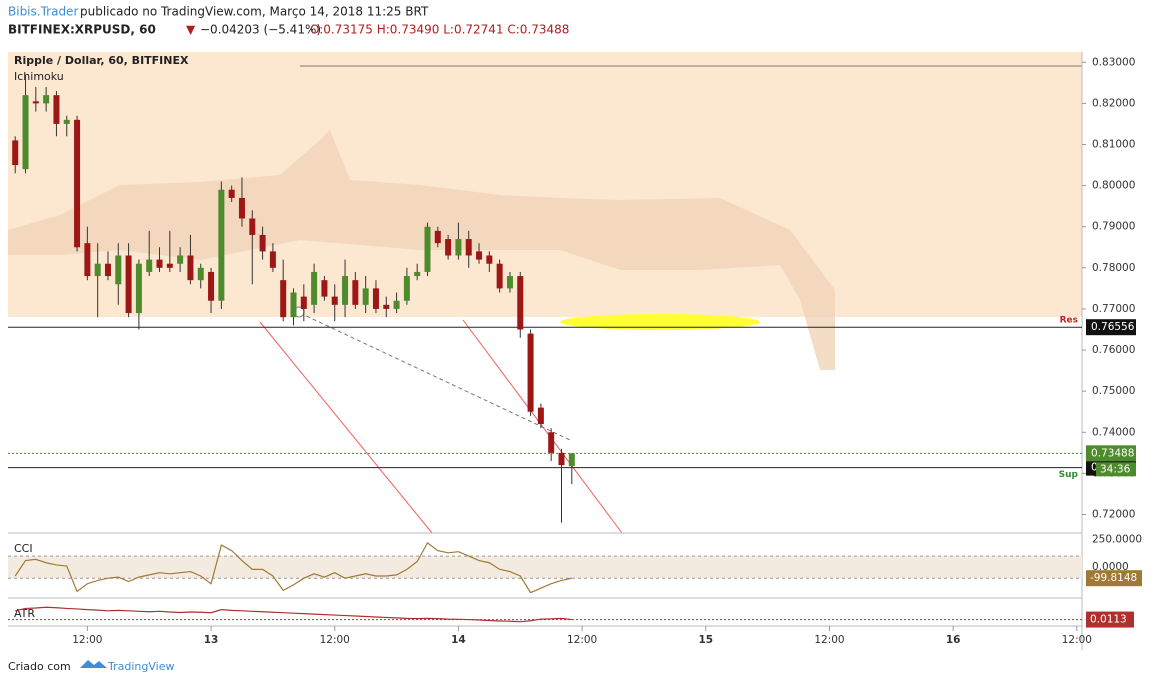  I want to click on y-tick-label: 0.77000, so click(1113, 309).